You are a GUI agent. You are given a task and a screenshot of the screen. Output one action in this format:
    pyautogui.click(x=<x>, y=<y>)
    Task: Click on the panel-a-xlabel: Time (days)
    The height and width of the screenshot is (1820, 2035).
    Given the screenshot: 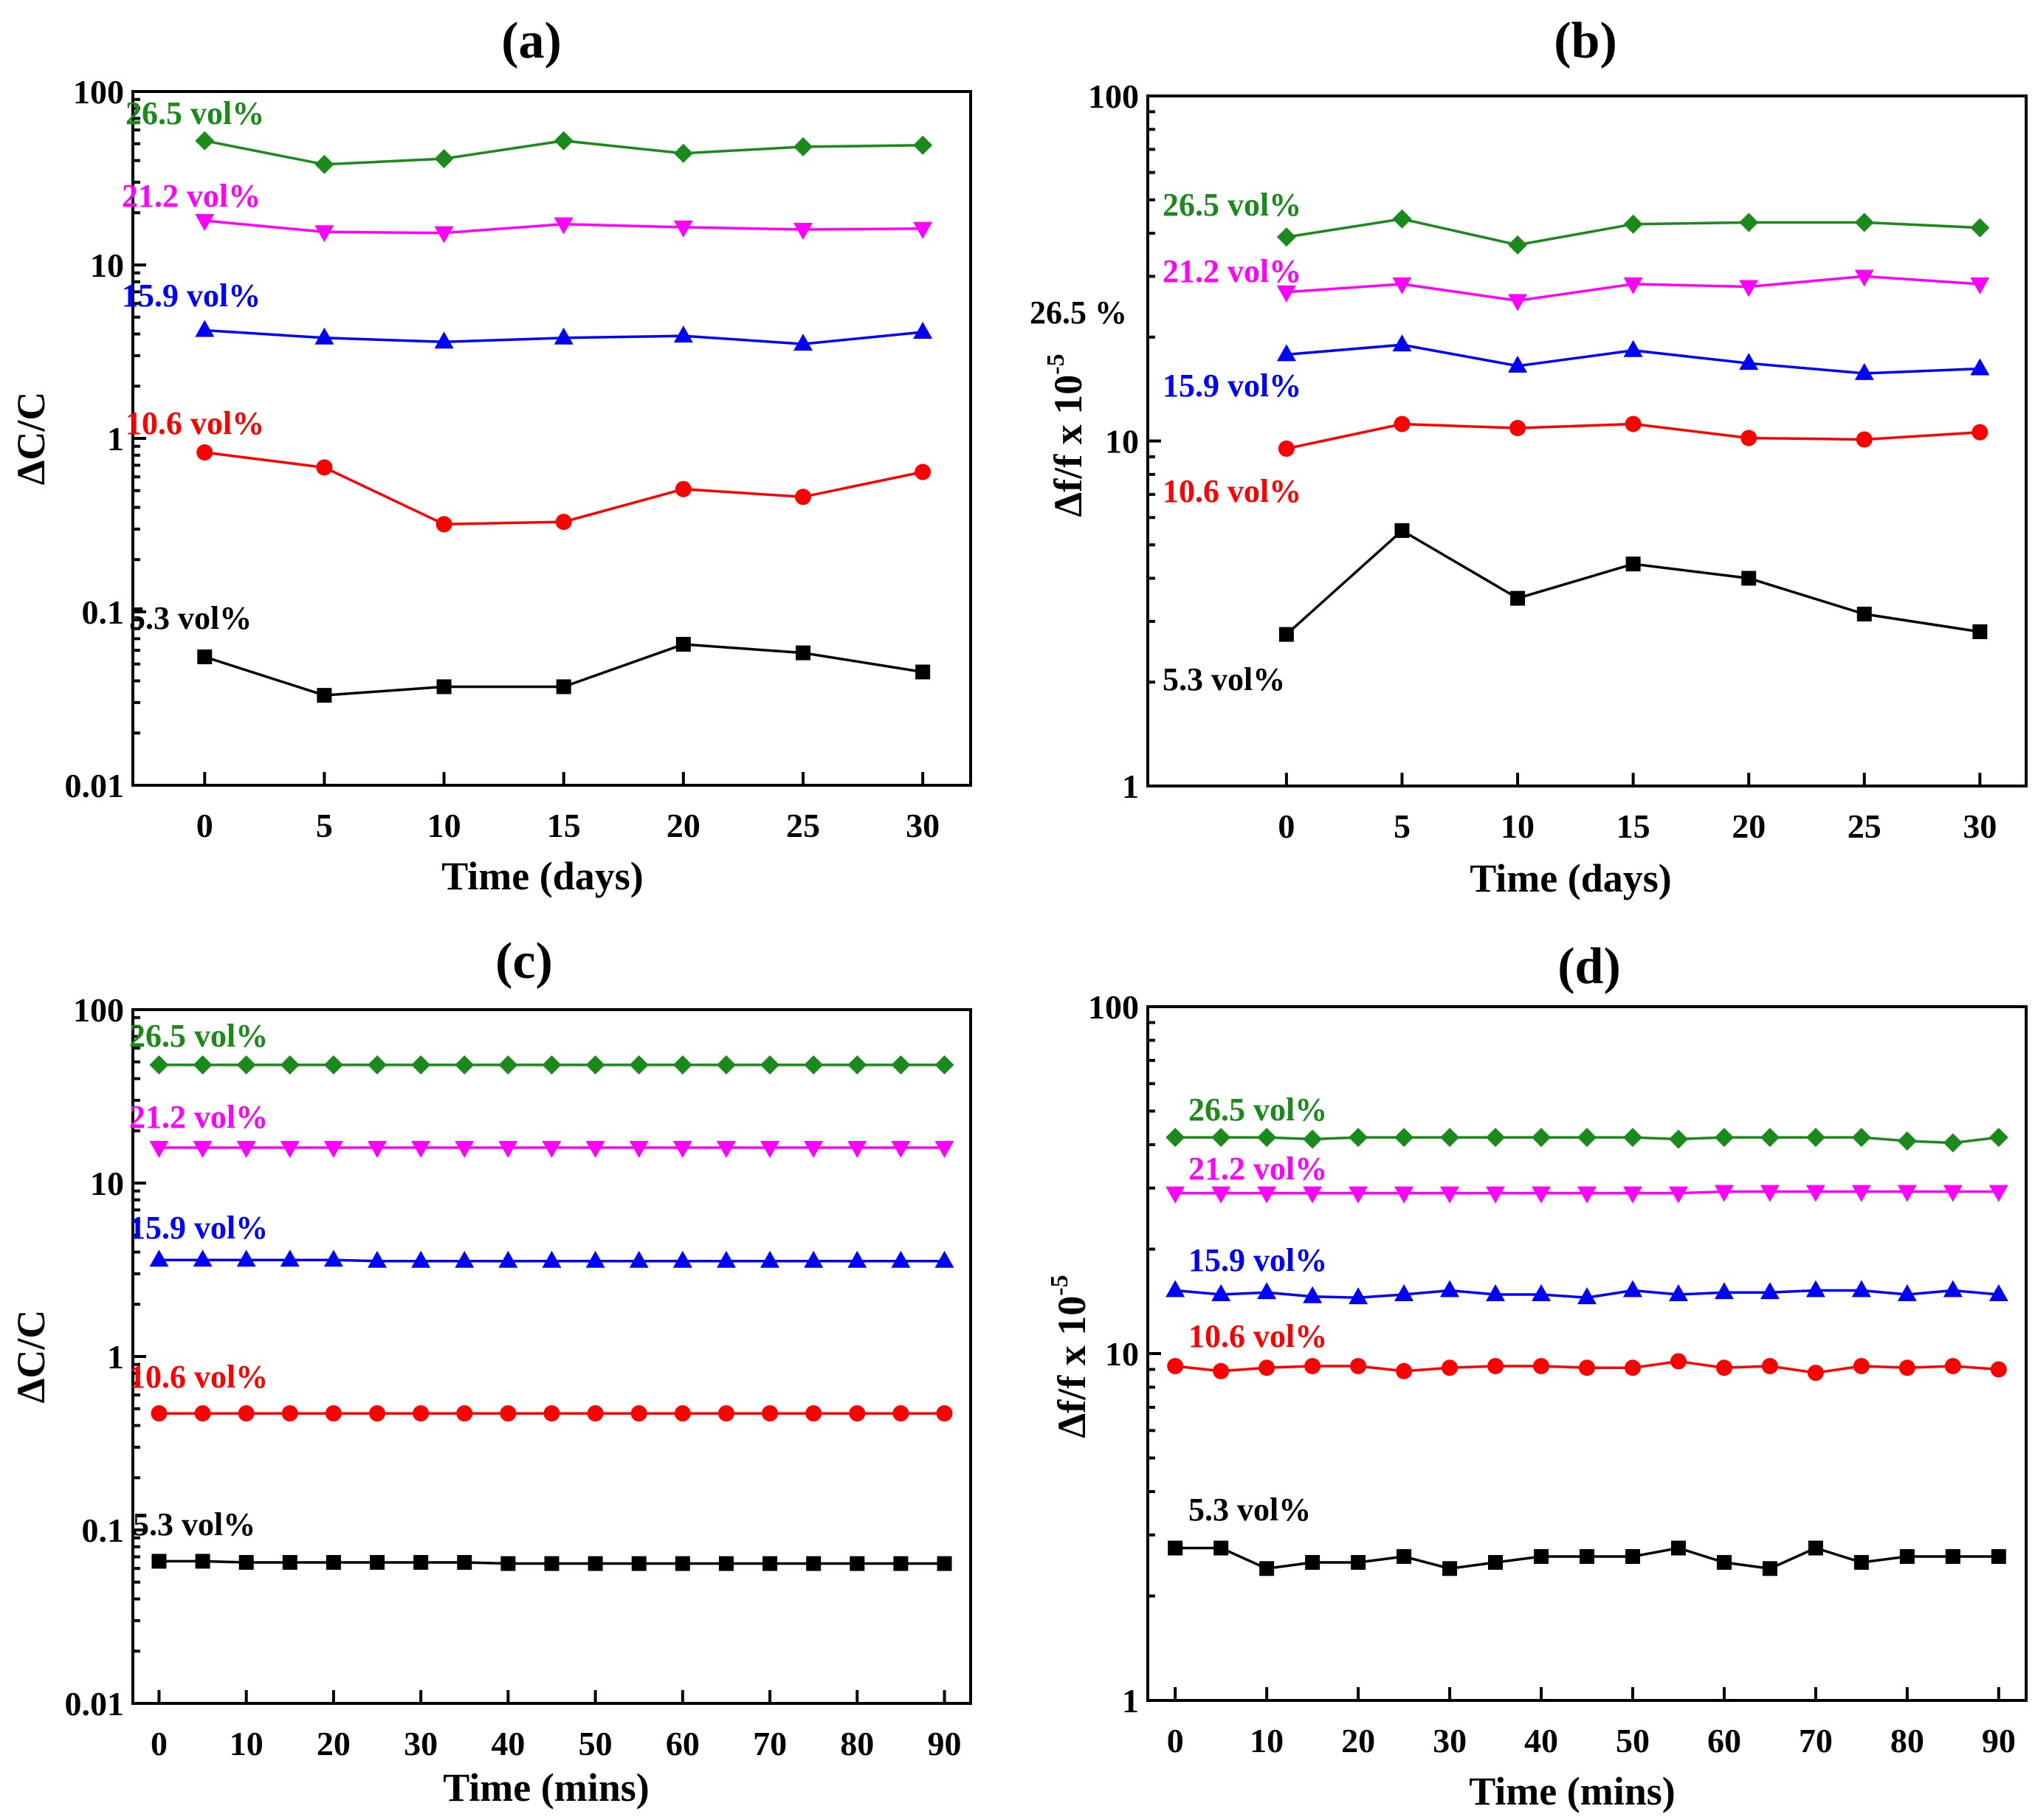 What is the action you would take?
    pyautogui.click(x=543, y=876)
    